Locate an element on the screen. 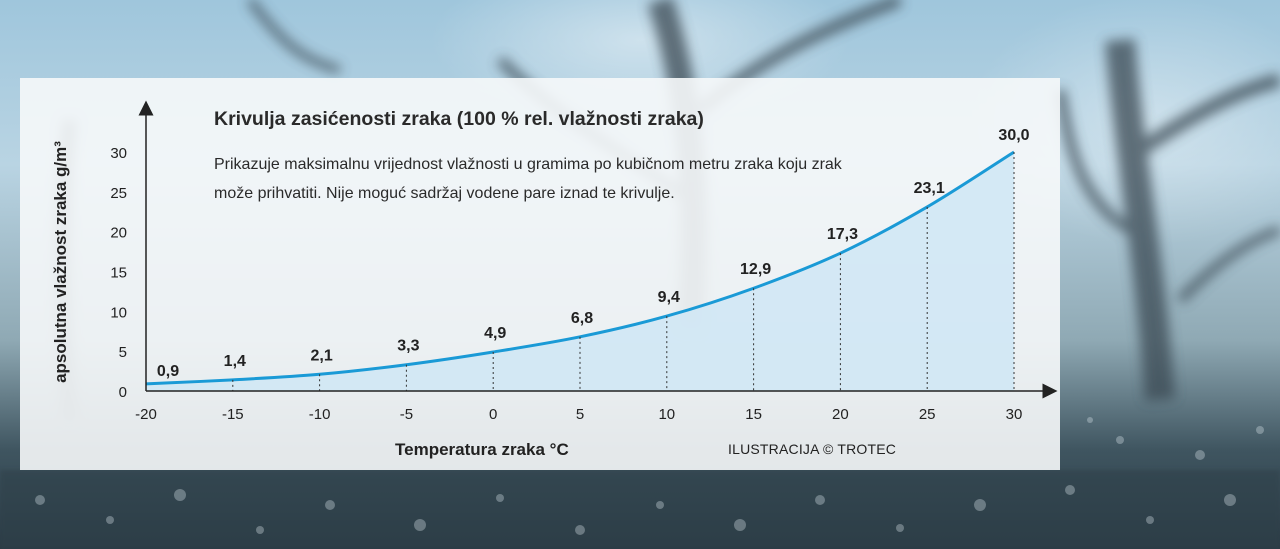  x-tick-label: 30 is located at coordinates (1014, 414).